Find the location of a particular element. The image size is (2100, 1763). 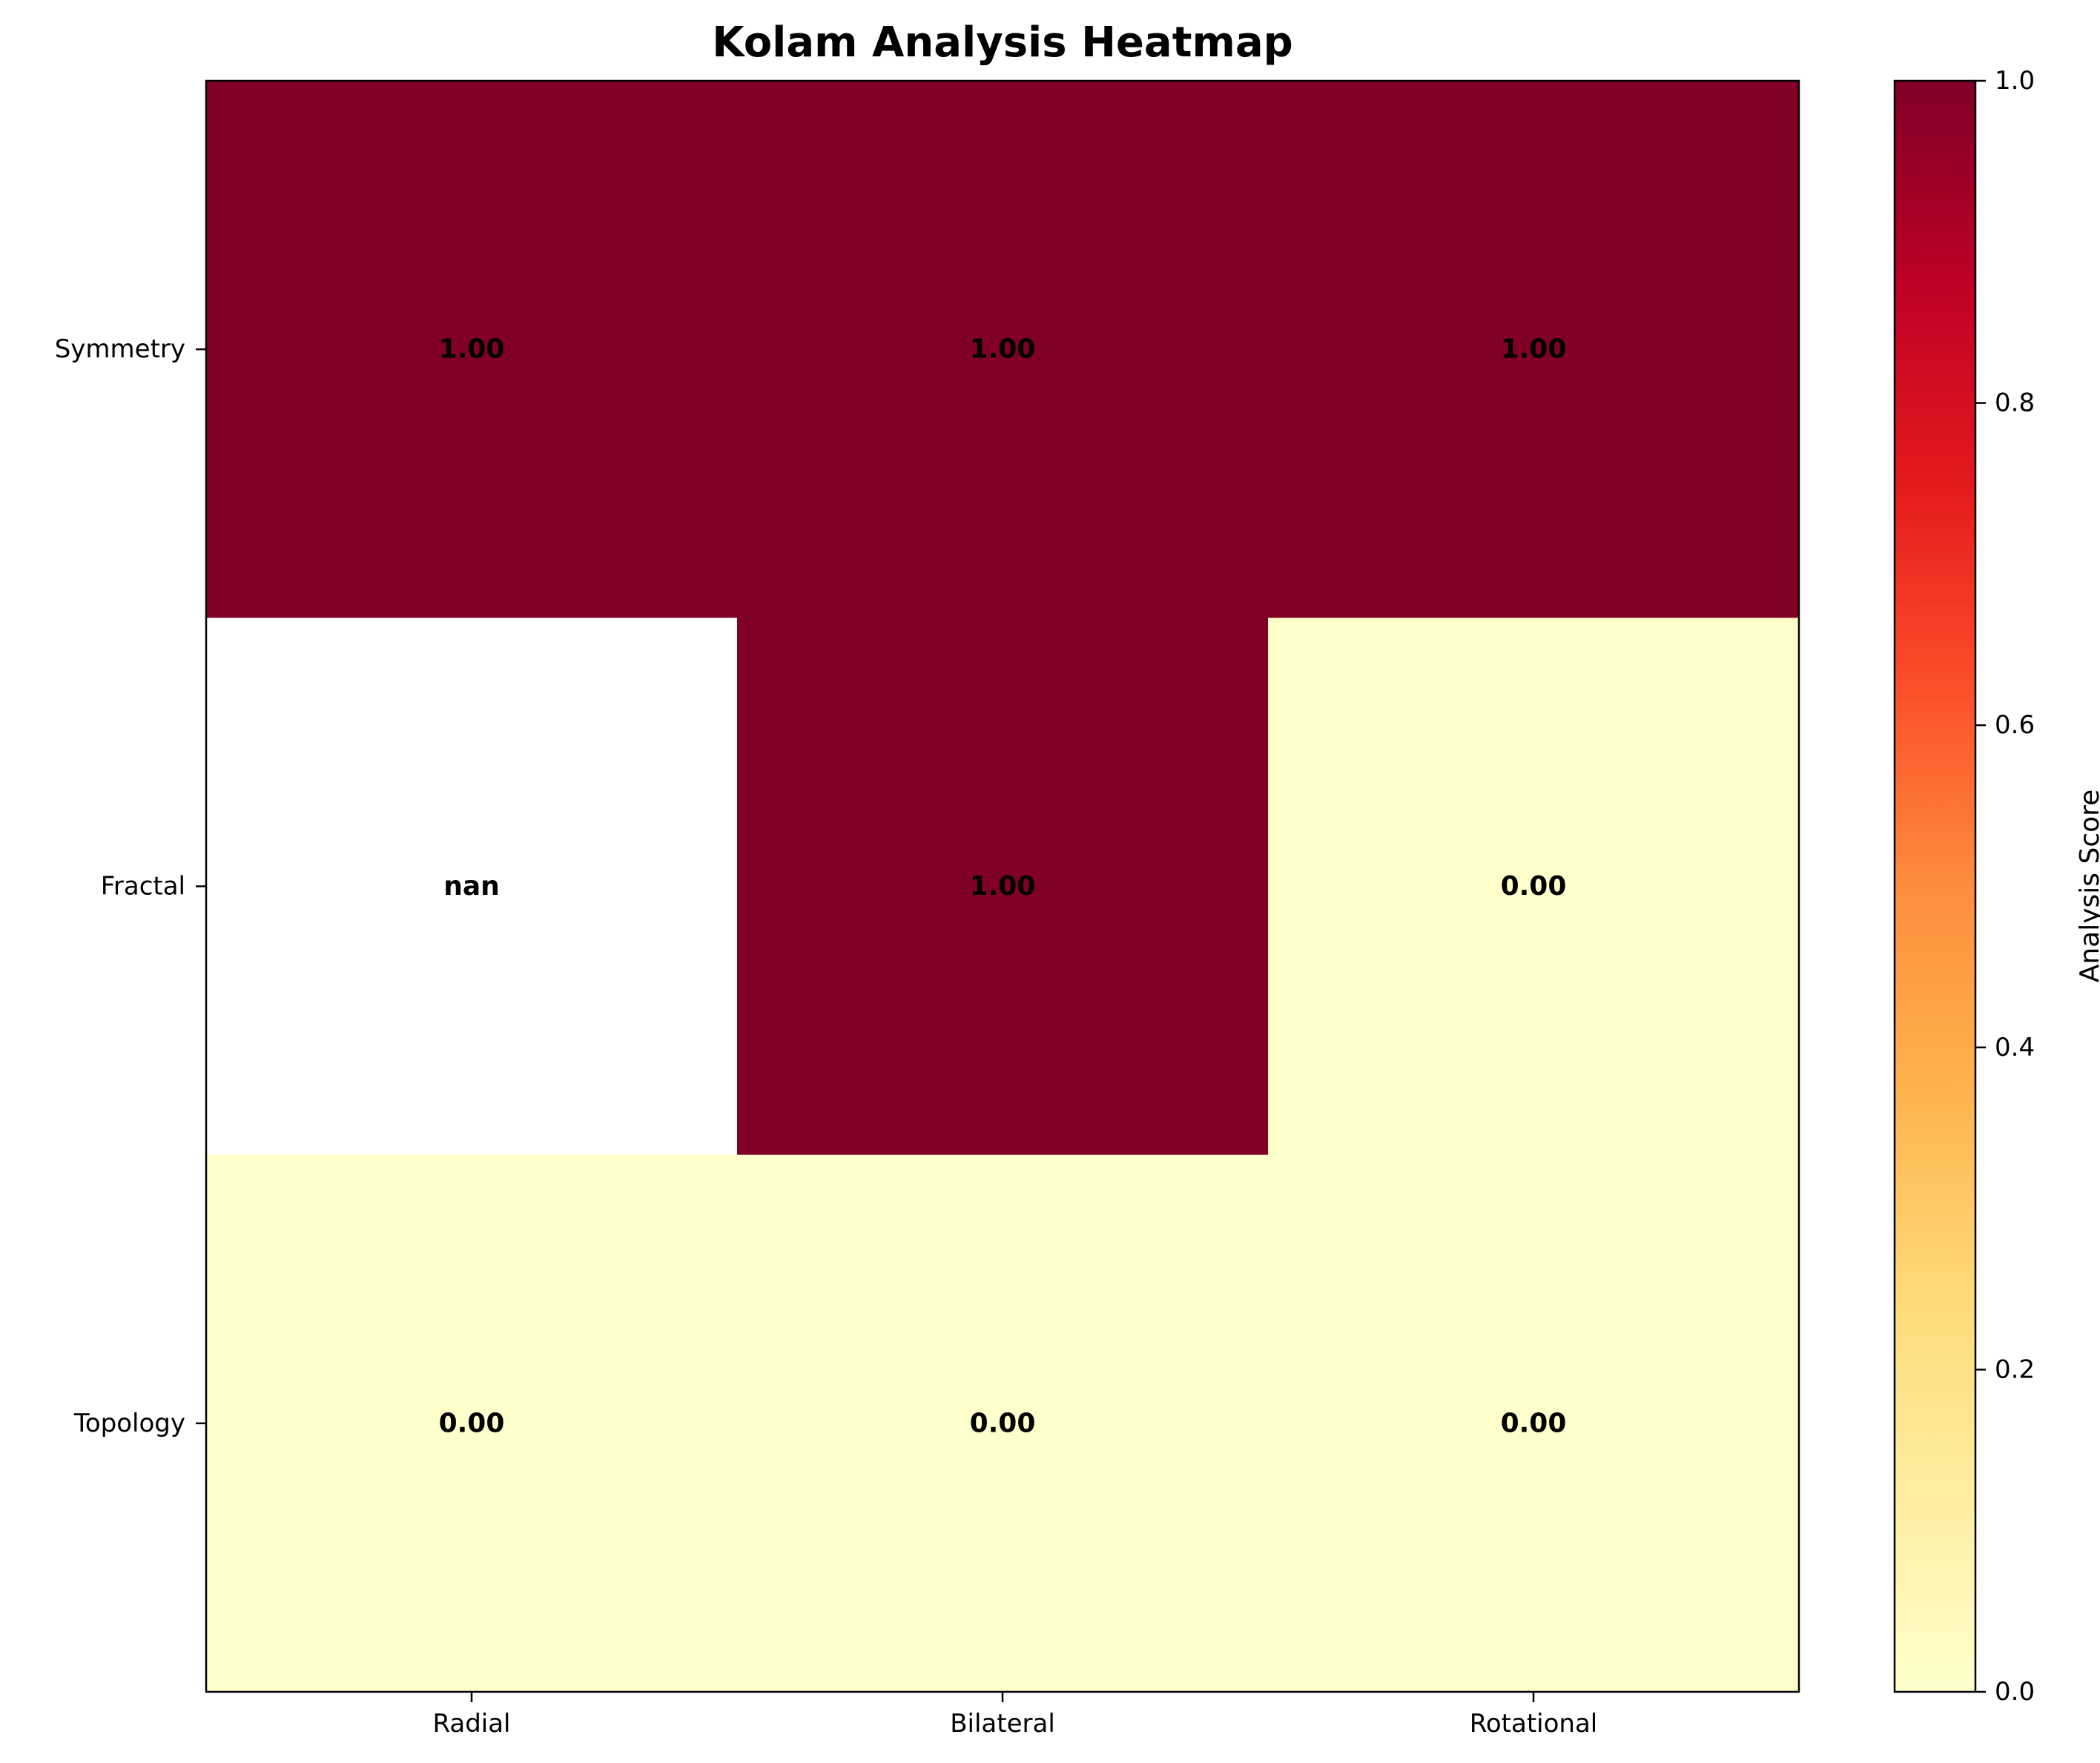

cell-value-label: nan is located at coordinates (471, 887).